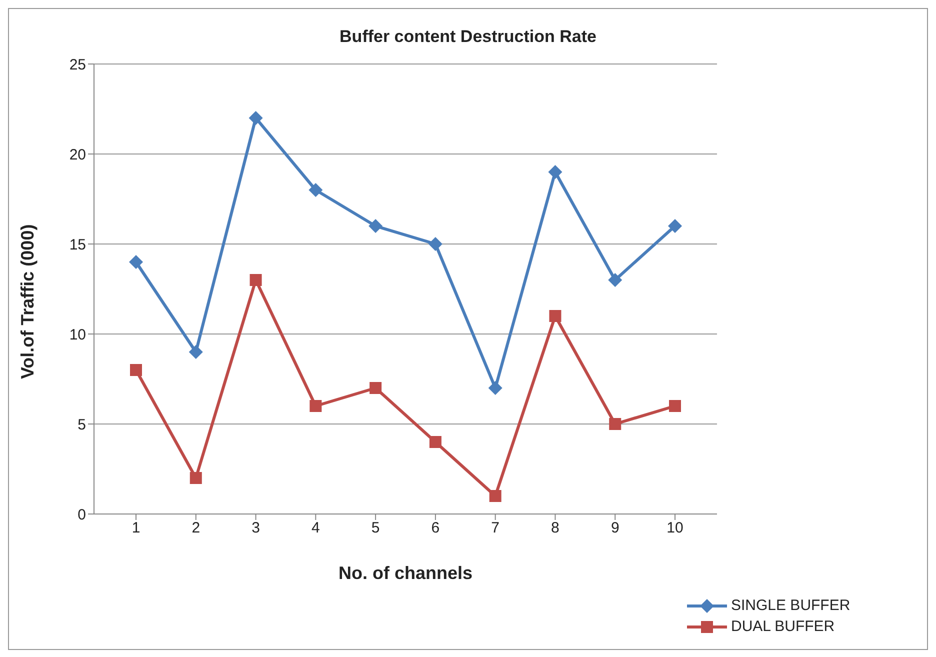  Describe the element at coordinates (375, 528) in the screenshot. I see `x-tick-label: 5` at that location.